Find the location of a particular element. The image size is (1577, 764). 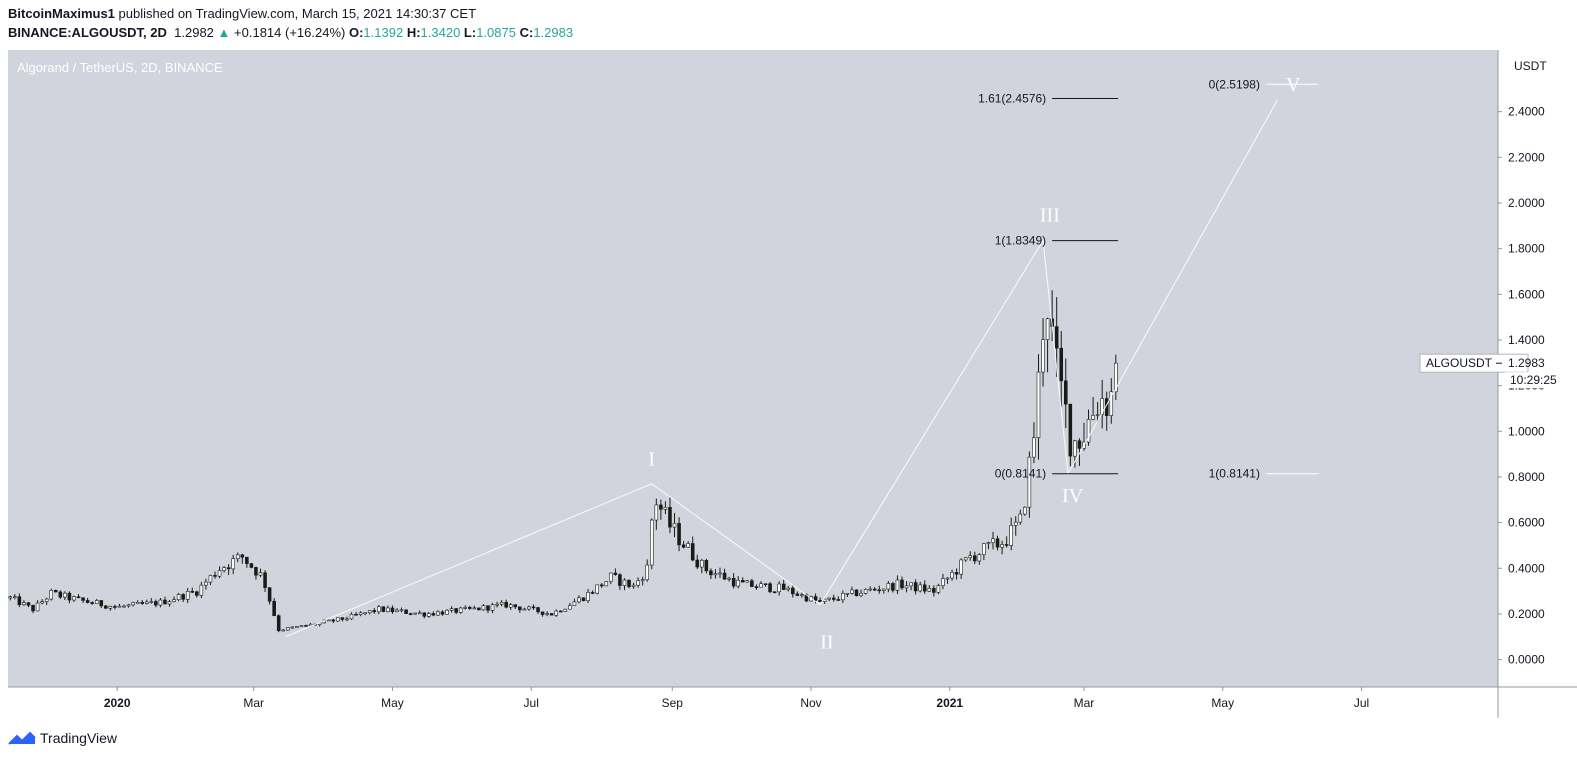

fib-label: 1(1.8349) is located at coordinates (1020, 241).